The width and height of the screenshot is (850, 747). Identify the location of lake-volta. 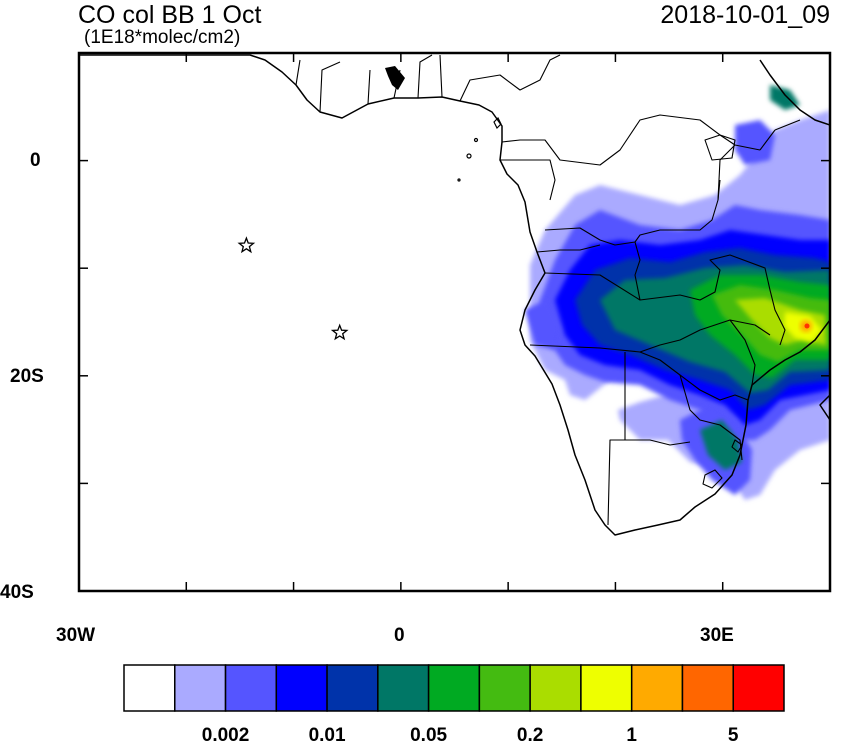
(395, 78).